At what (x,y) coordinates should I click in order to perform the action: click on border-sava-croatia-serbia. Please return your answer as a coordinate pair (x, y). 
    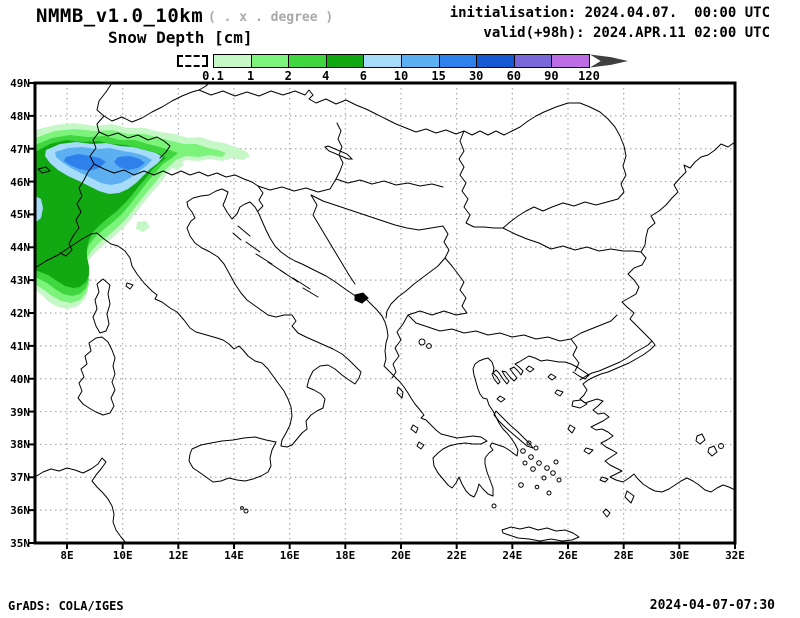
    Looking at the image, I should click on (380, 226).